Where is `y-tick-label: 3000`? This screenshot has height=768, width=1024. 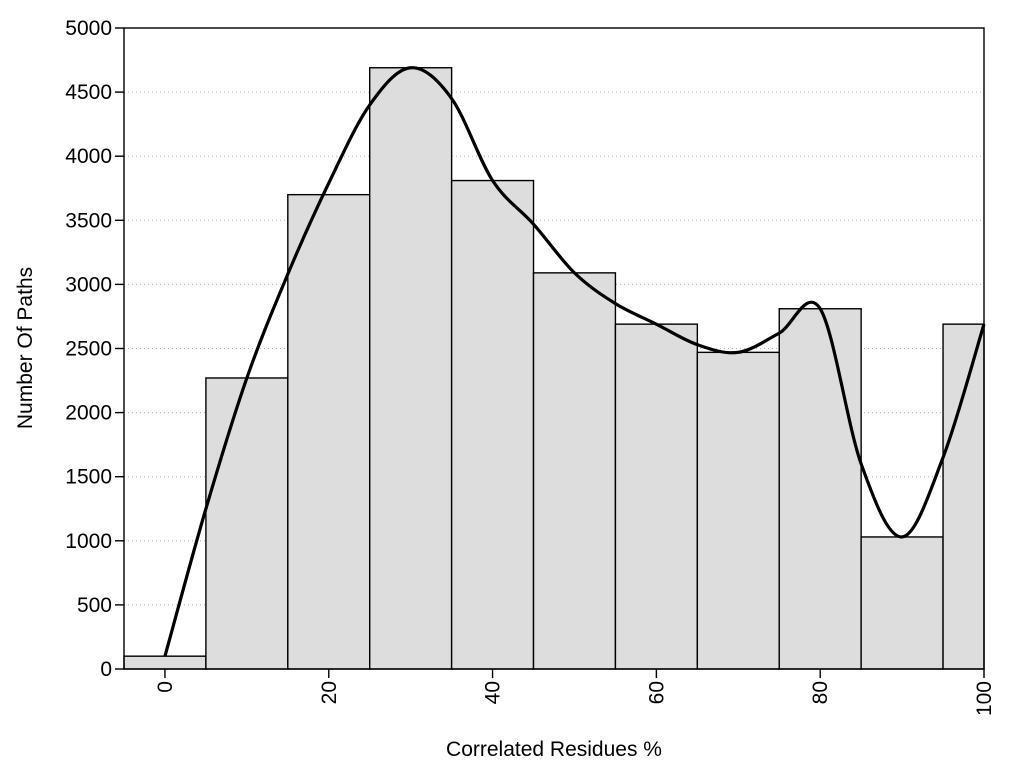 y-tick-label: 3000 is located at coordinates (88, 284).